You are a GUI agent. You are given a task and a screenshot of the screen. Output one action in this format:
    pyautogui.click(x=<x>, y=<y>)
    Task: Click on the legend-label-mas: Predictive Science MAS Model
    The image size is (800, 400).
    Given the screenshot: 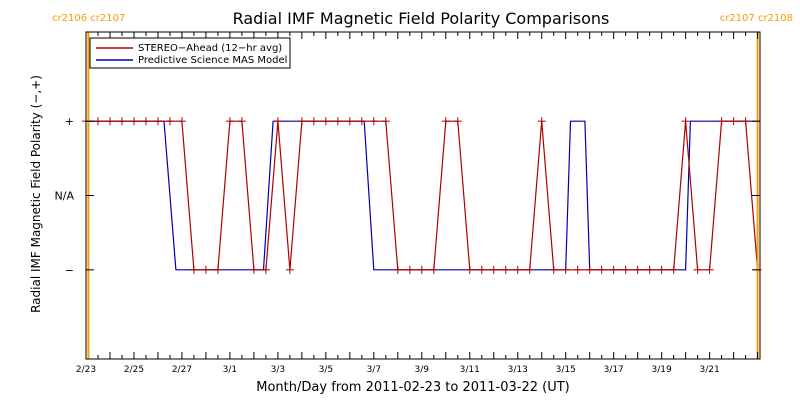 What is the action you would take?
    pyautogui.click(x=212, y=60)
    